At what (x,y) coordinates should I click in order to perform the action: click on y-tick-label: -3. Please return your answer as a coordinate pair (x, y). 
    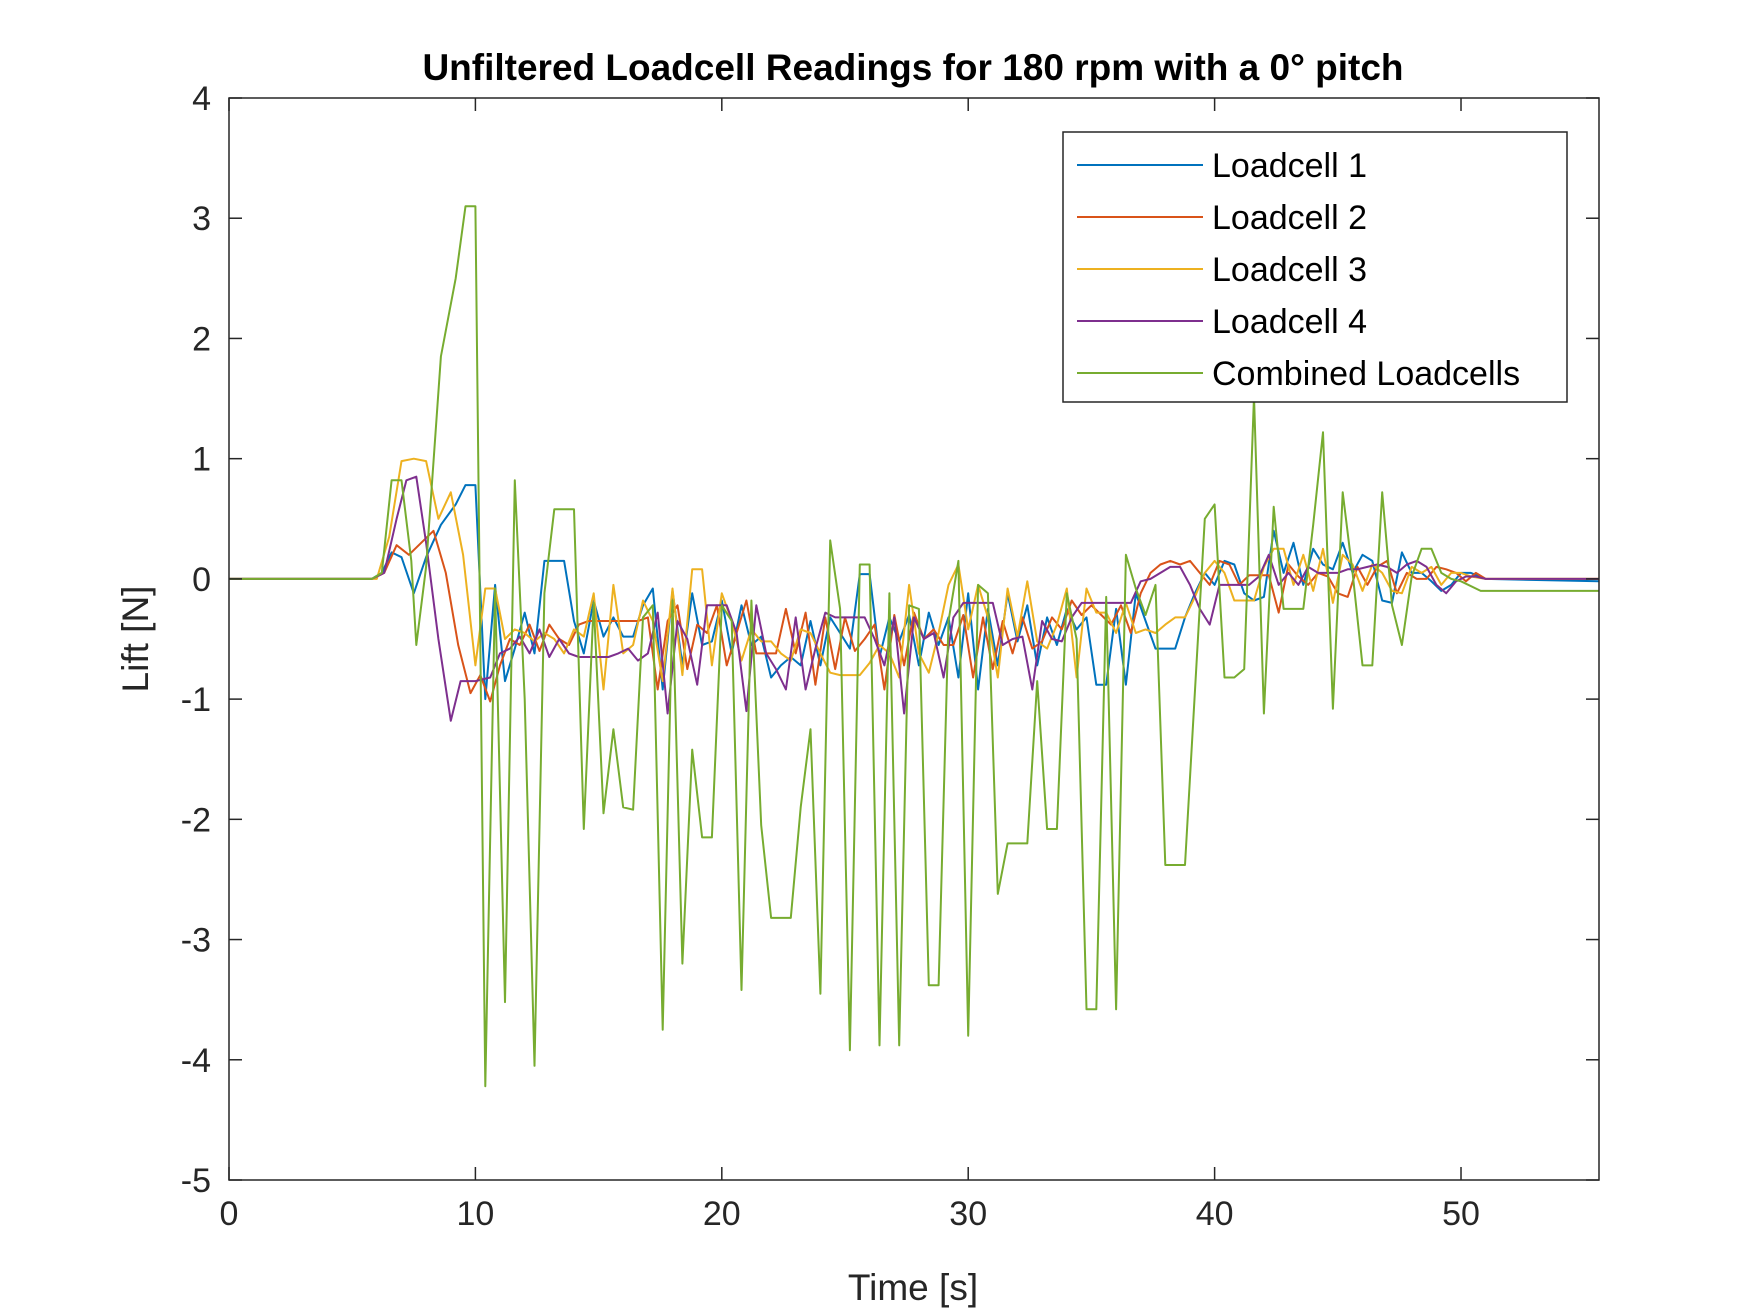
    Looking at the image, I should click on (196, 941).